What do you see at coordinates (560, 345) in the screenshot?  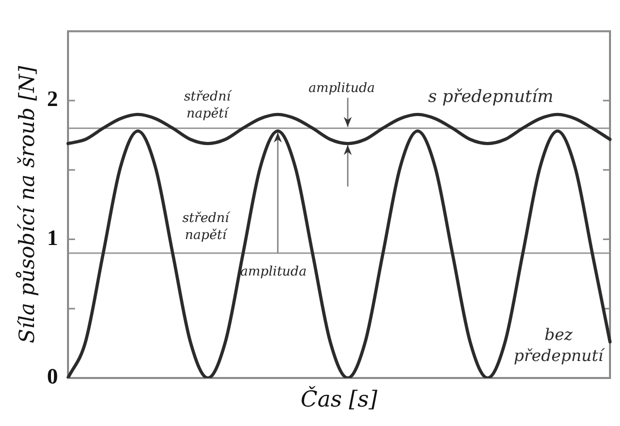 I see `series-label: bez předepnutí` at bounding box center [560, 345].